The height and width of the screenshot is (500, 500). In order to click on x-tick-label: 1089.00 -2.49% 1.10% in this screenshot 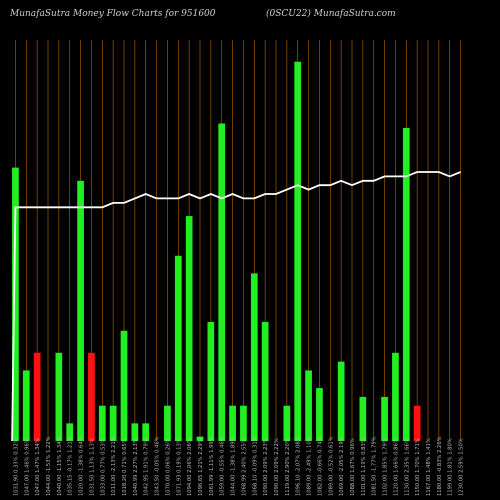, I will do `click(310, 466)`.